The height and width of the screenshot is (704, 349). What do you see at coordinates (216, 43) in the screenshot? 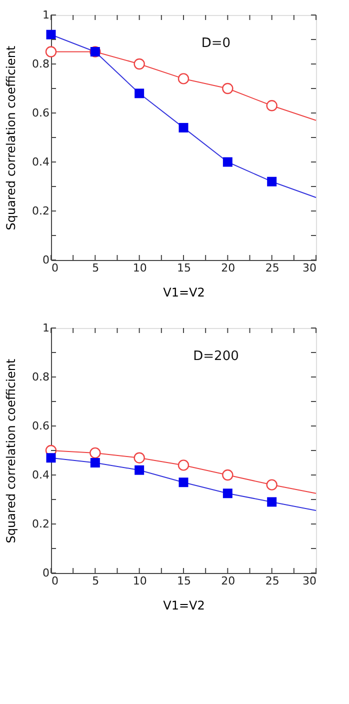
I see `annotation: D=0` at bounding box center [216, 43].